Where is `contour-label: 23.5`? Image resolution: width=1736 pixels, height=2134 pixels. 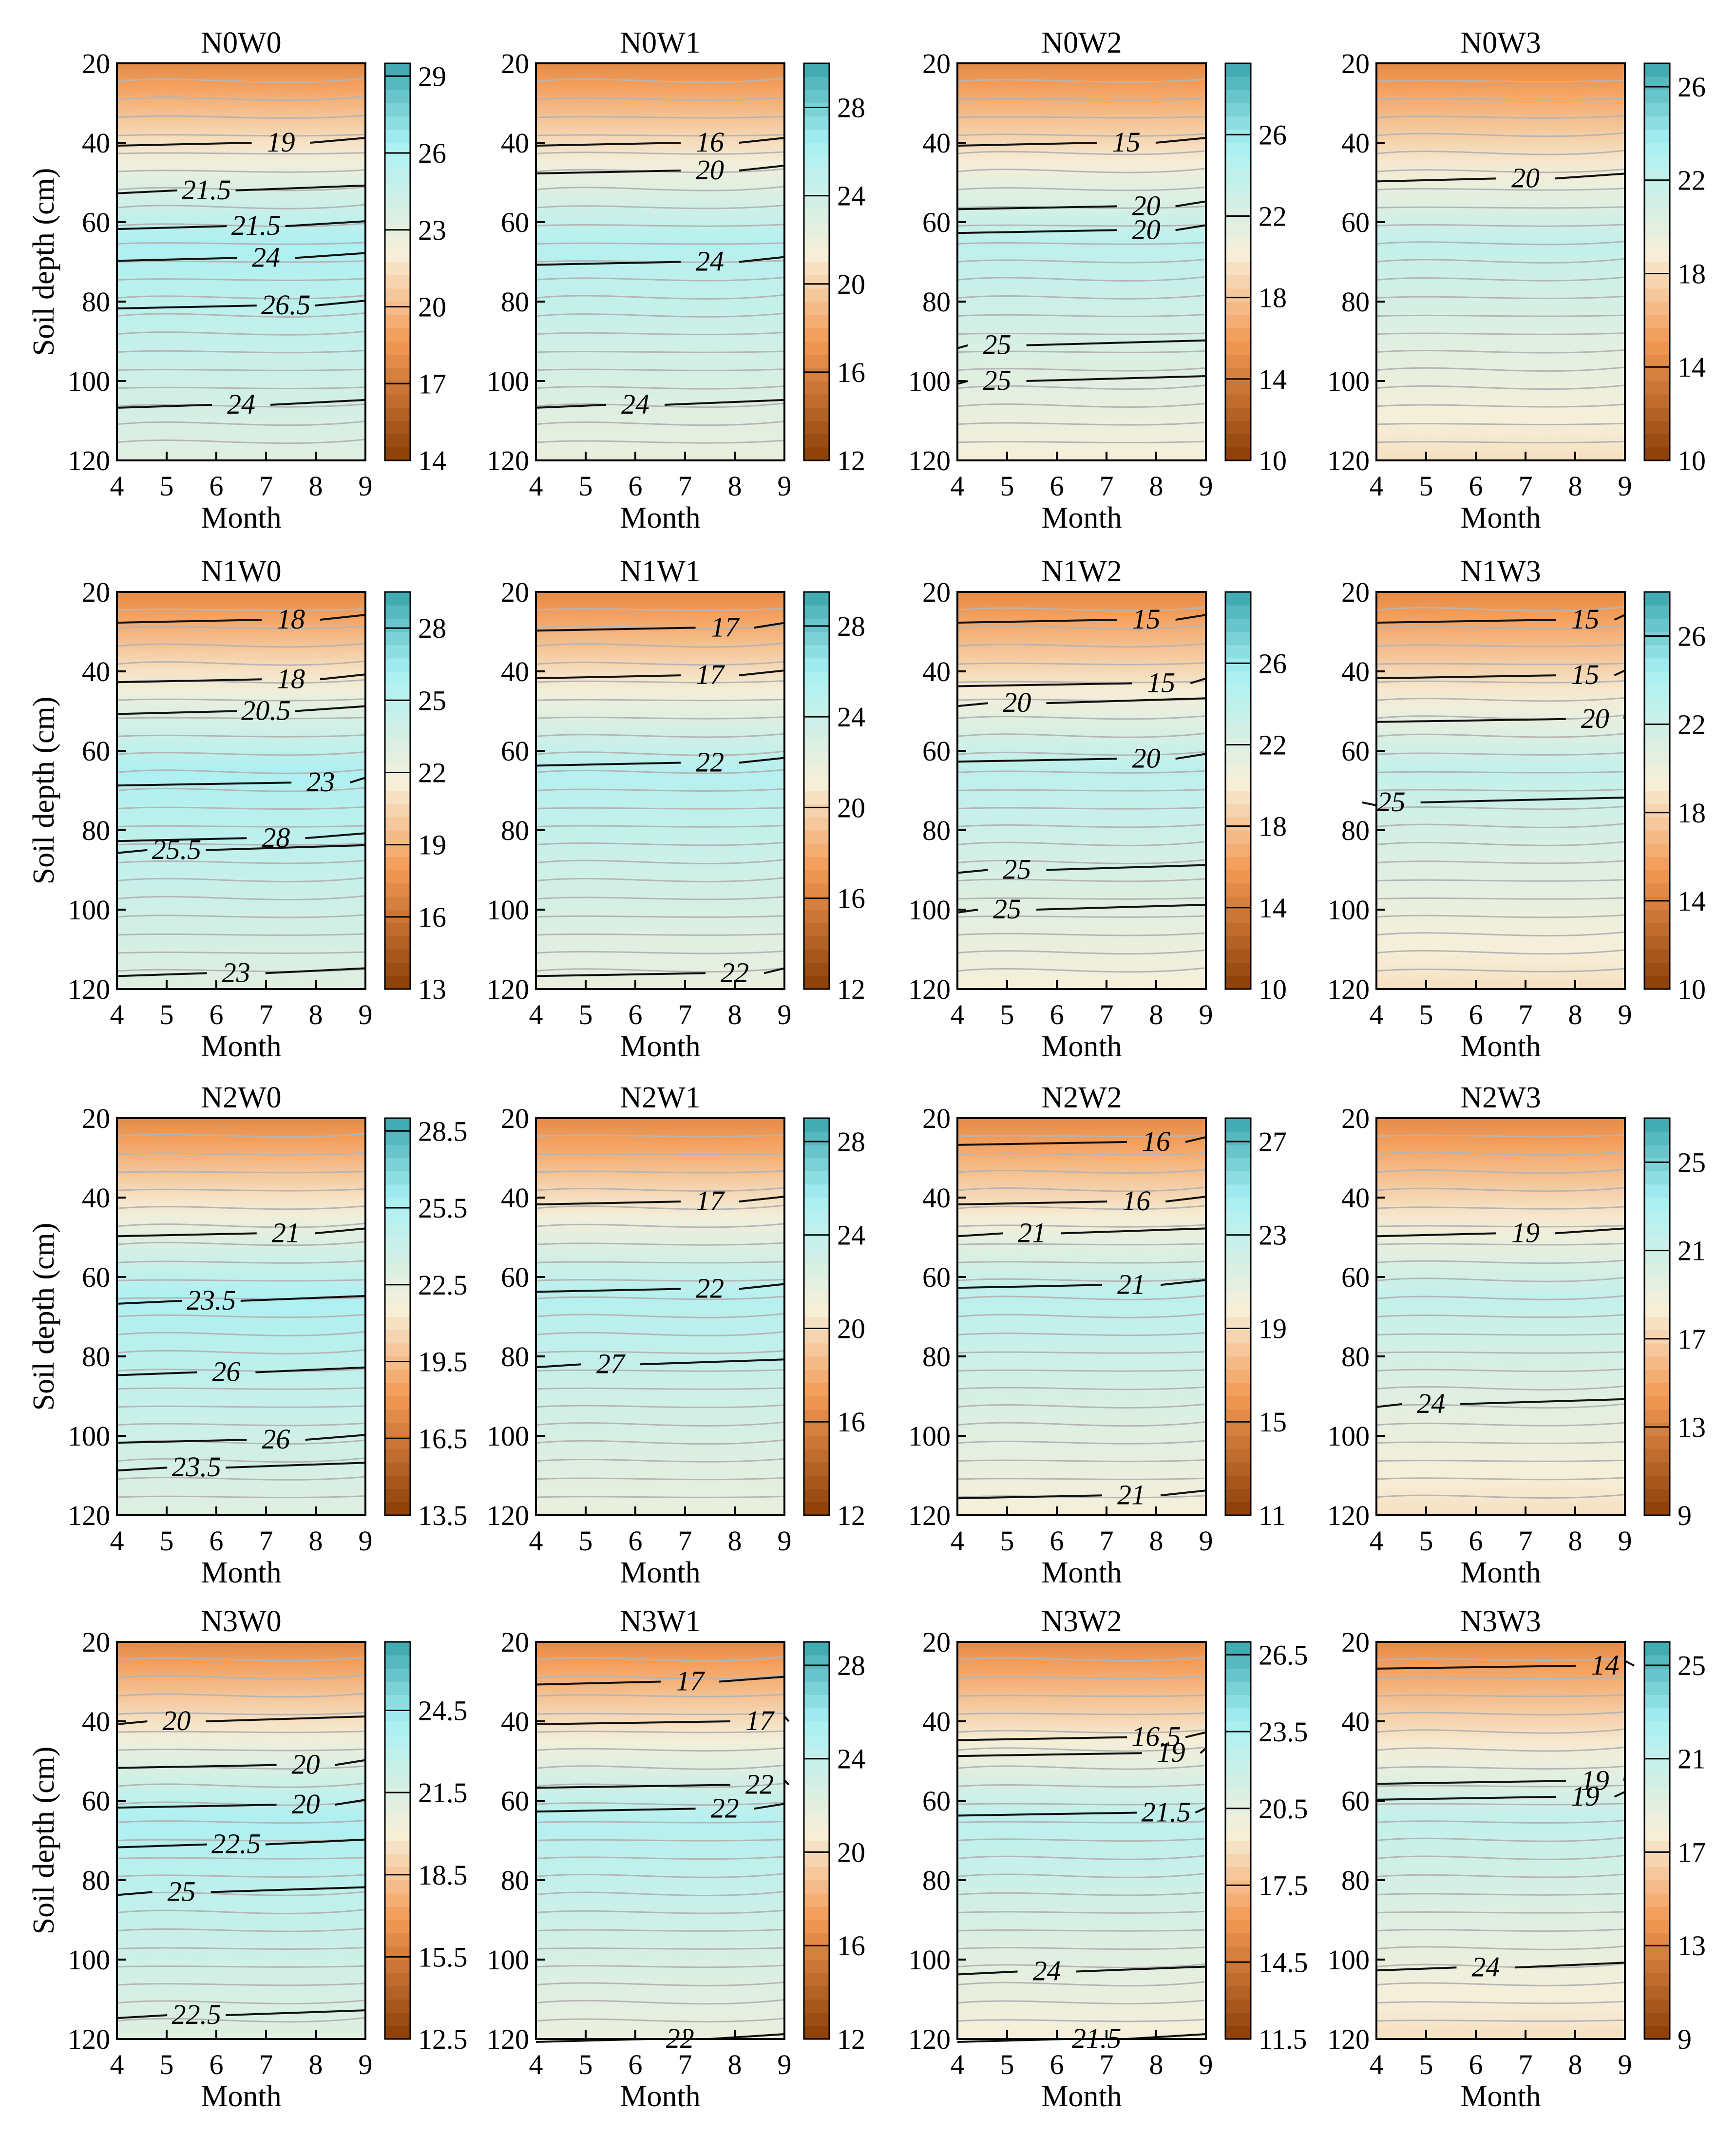 contour-label: 23.5 is located at coordinates (196, 1467).